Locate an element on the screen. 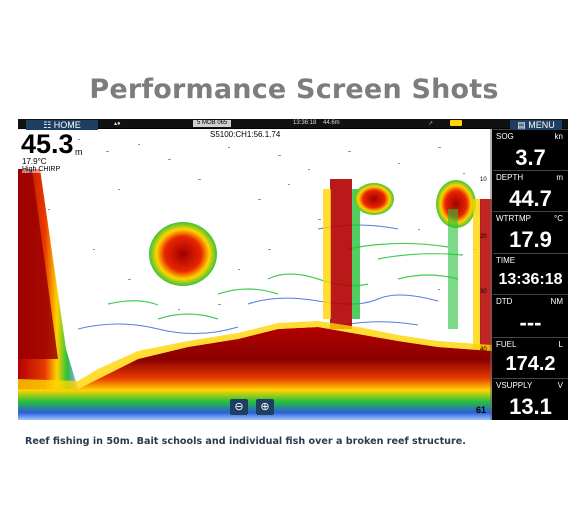 The width and height of the screenshot is (588, 506). scale-bottom: 61 is located at coordinates (481, 410).